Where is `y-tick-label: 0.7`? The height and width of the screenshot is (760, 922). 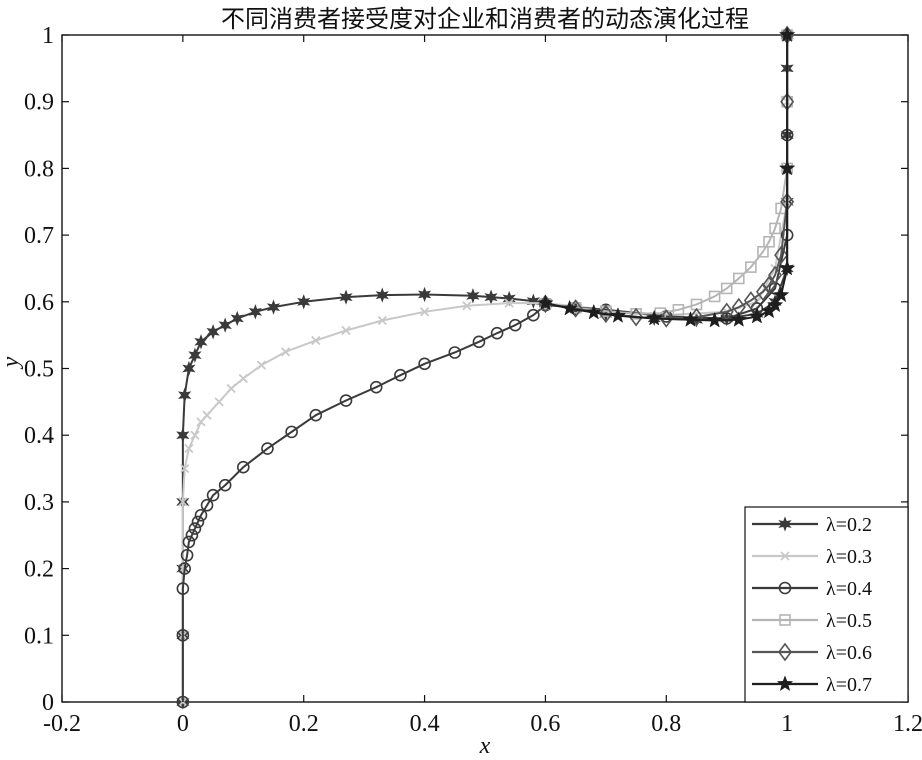
y-tick-label: 0.7 is located at coordinates (39, 236).